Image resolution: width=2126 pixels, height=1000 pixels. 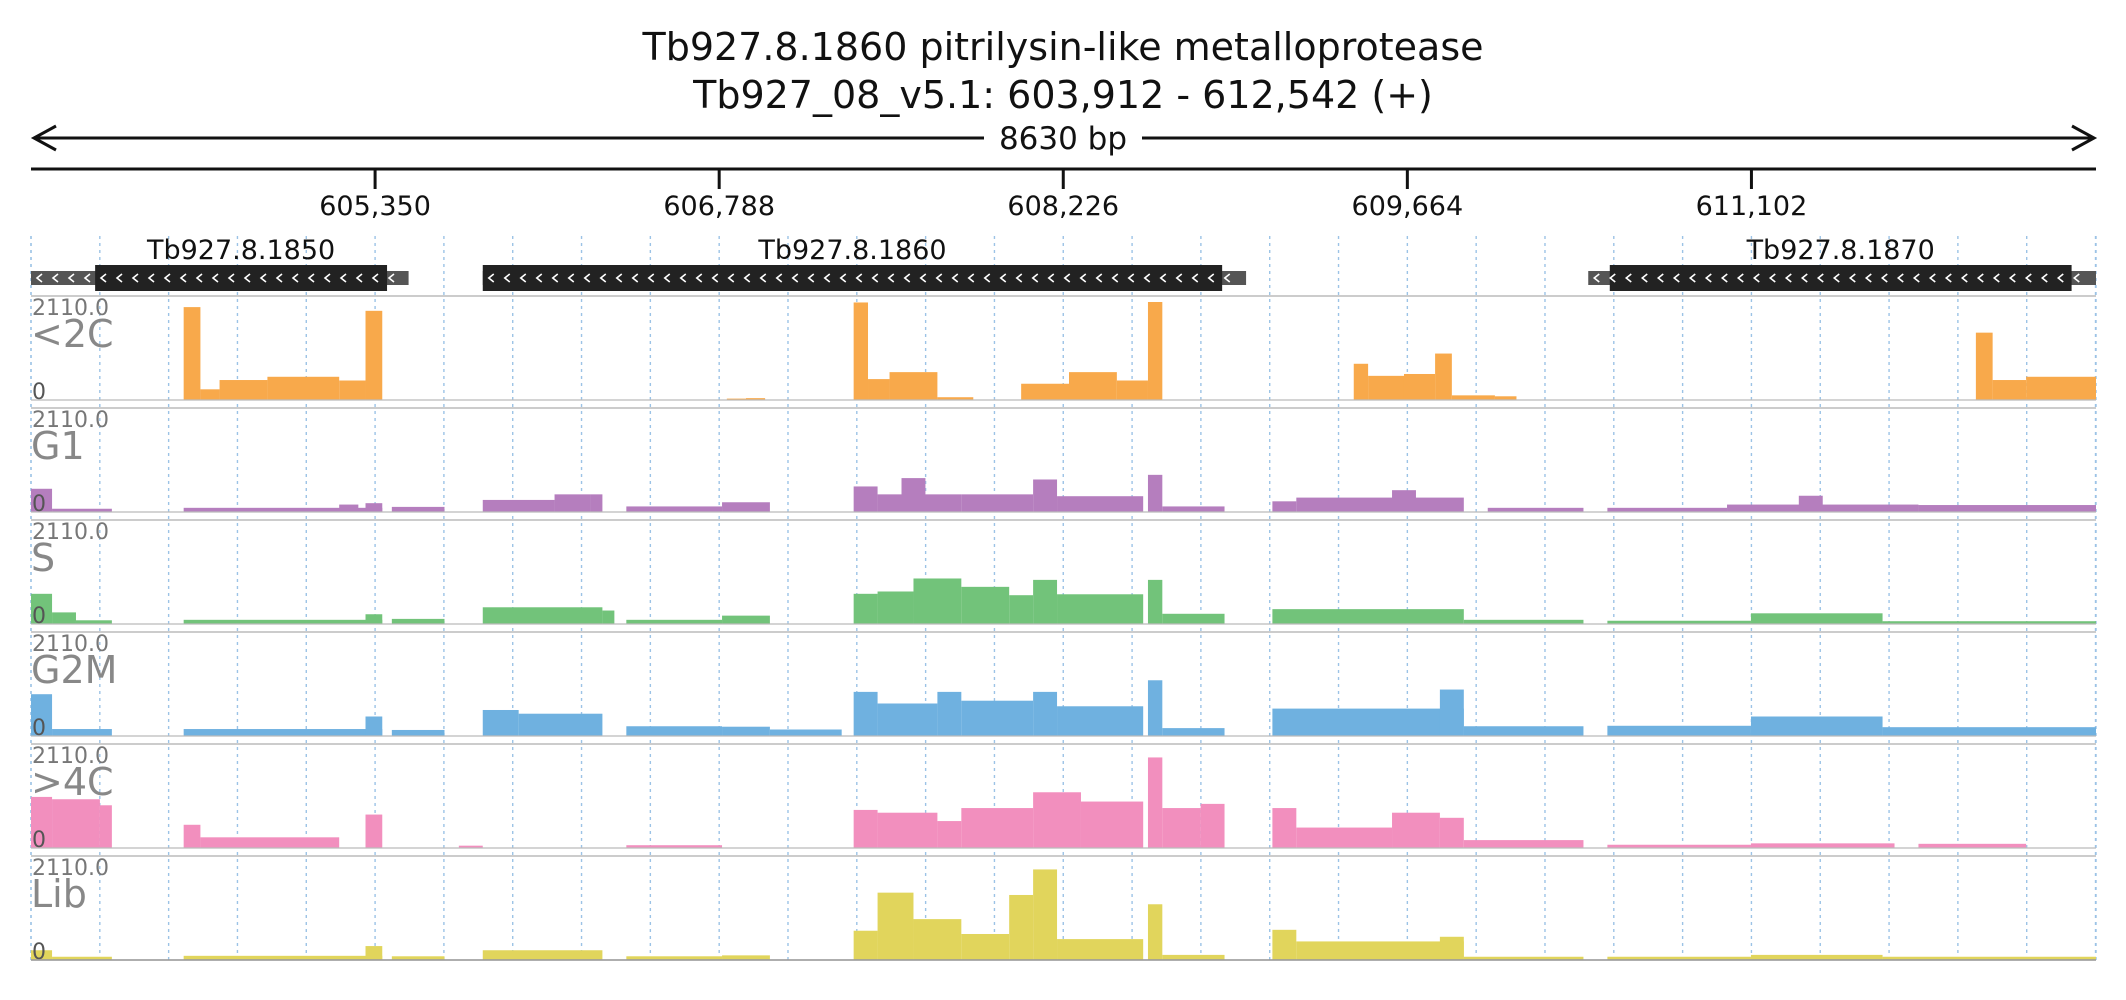 What do you see at coordinates (72, 782) in the screenshot?
I see `track-name: >4C` at bounding box center [72, 782].